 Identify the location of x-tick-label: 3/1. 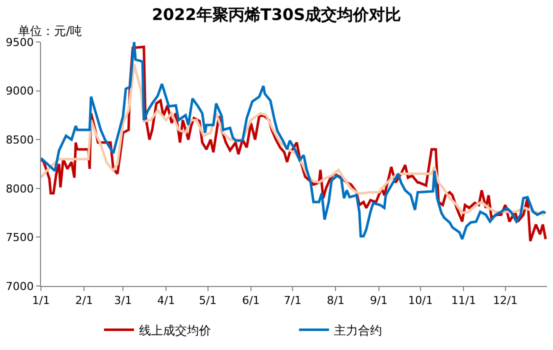
(123, 301).